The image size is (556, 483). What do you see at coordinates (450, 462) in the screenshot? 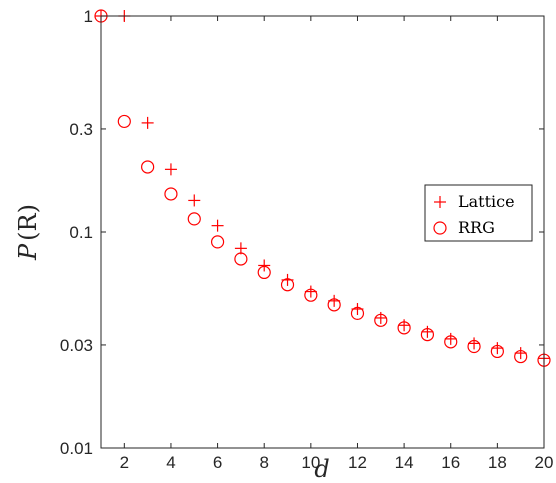
I see `x-tick-label: 16` at bounding box center [450, 462].